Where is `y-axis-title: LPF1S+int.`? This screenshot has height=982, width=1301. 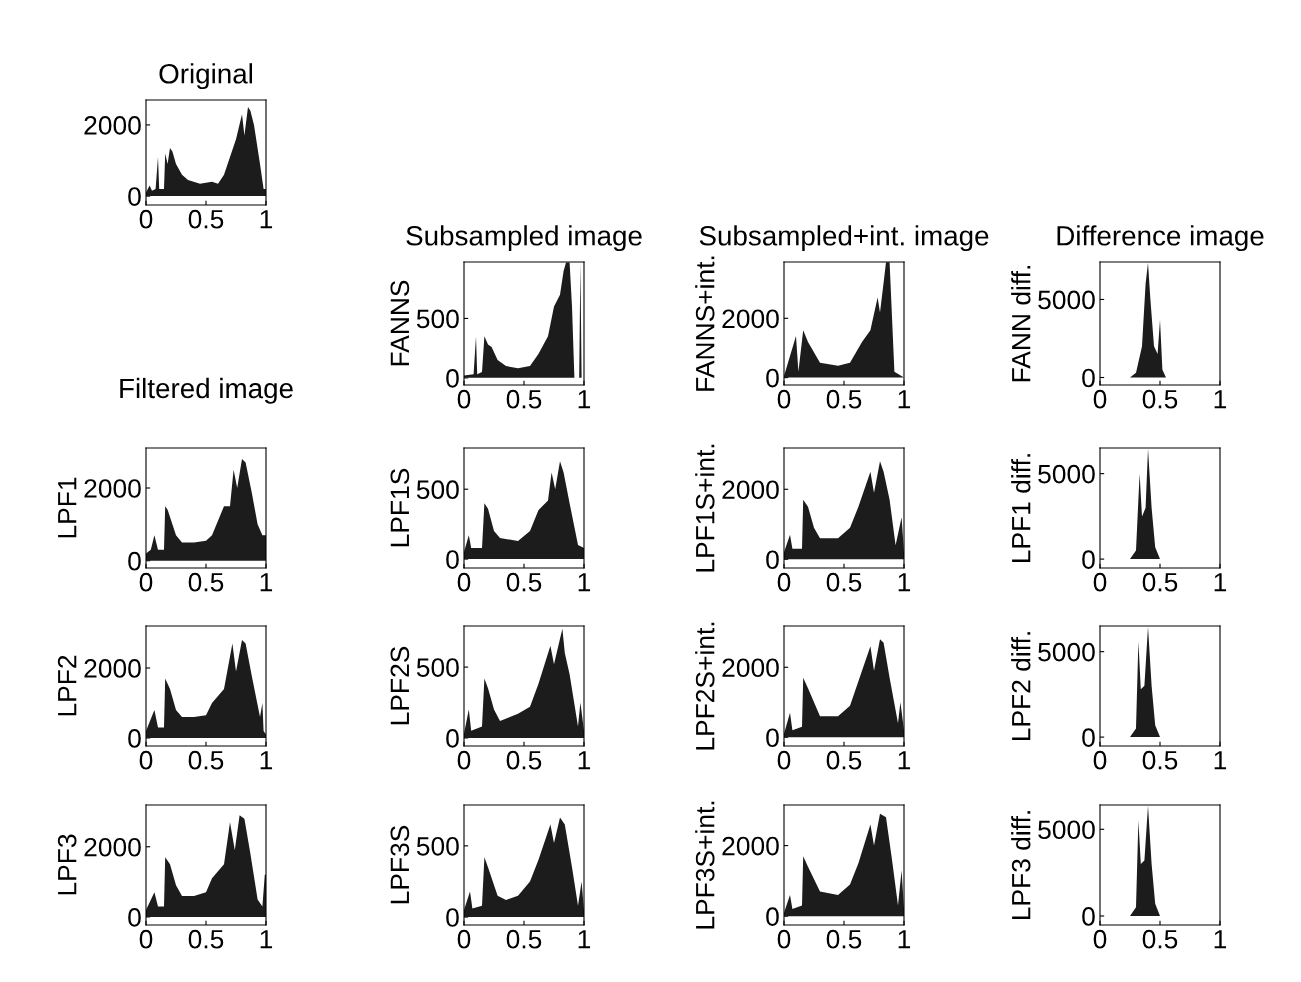 y-axis-title: LPF1S+int. is located at coordinates (705, 508).